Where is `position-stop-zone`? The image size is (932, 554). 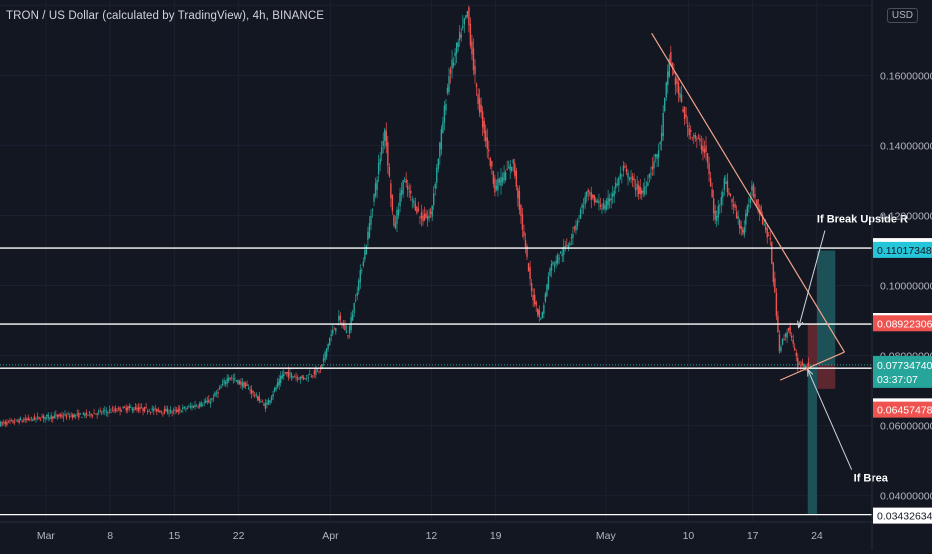
position-stop-zone is located at coordinates (826, 377).